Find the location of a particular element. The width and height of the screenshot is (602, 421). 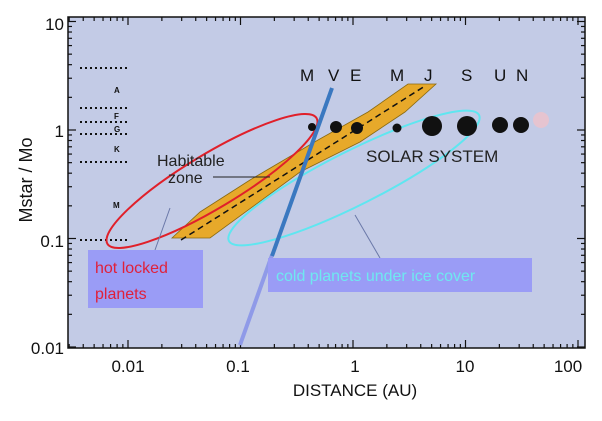

spectral-class-lines is located at coordinates (104, 154).